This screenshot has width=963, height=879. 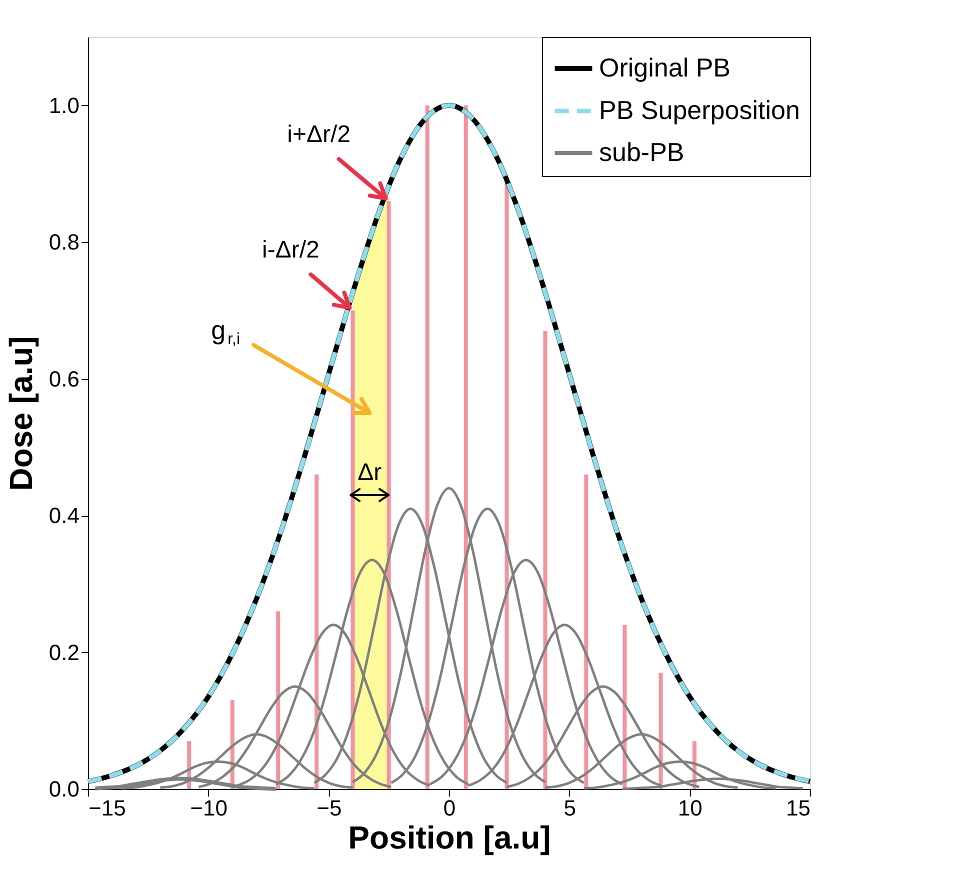 I want to click on x-tick-label: −5, so click(x=329, y=808).